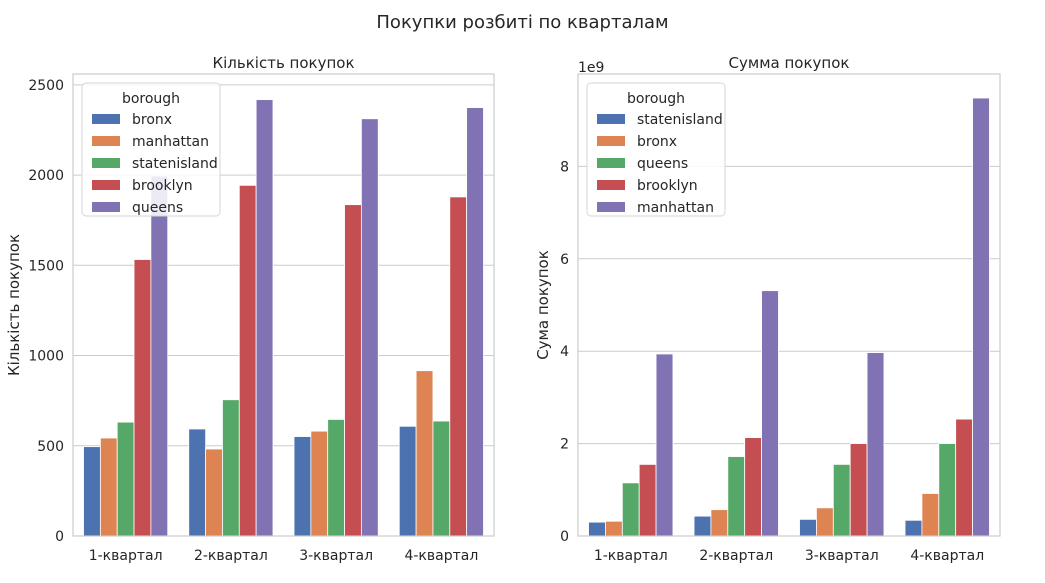 The image size is (1045, 583). What do you see at coordinates (46, 357) in the screenshot?
I see `chart1-ytick-label: 1000` at bounding box center [46, 357].